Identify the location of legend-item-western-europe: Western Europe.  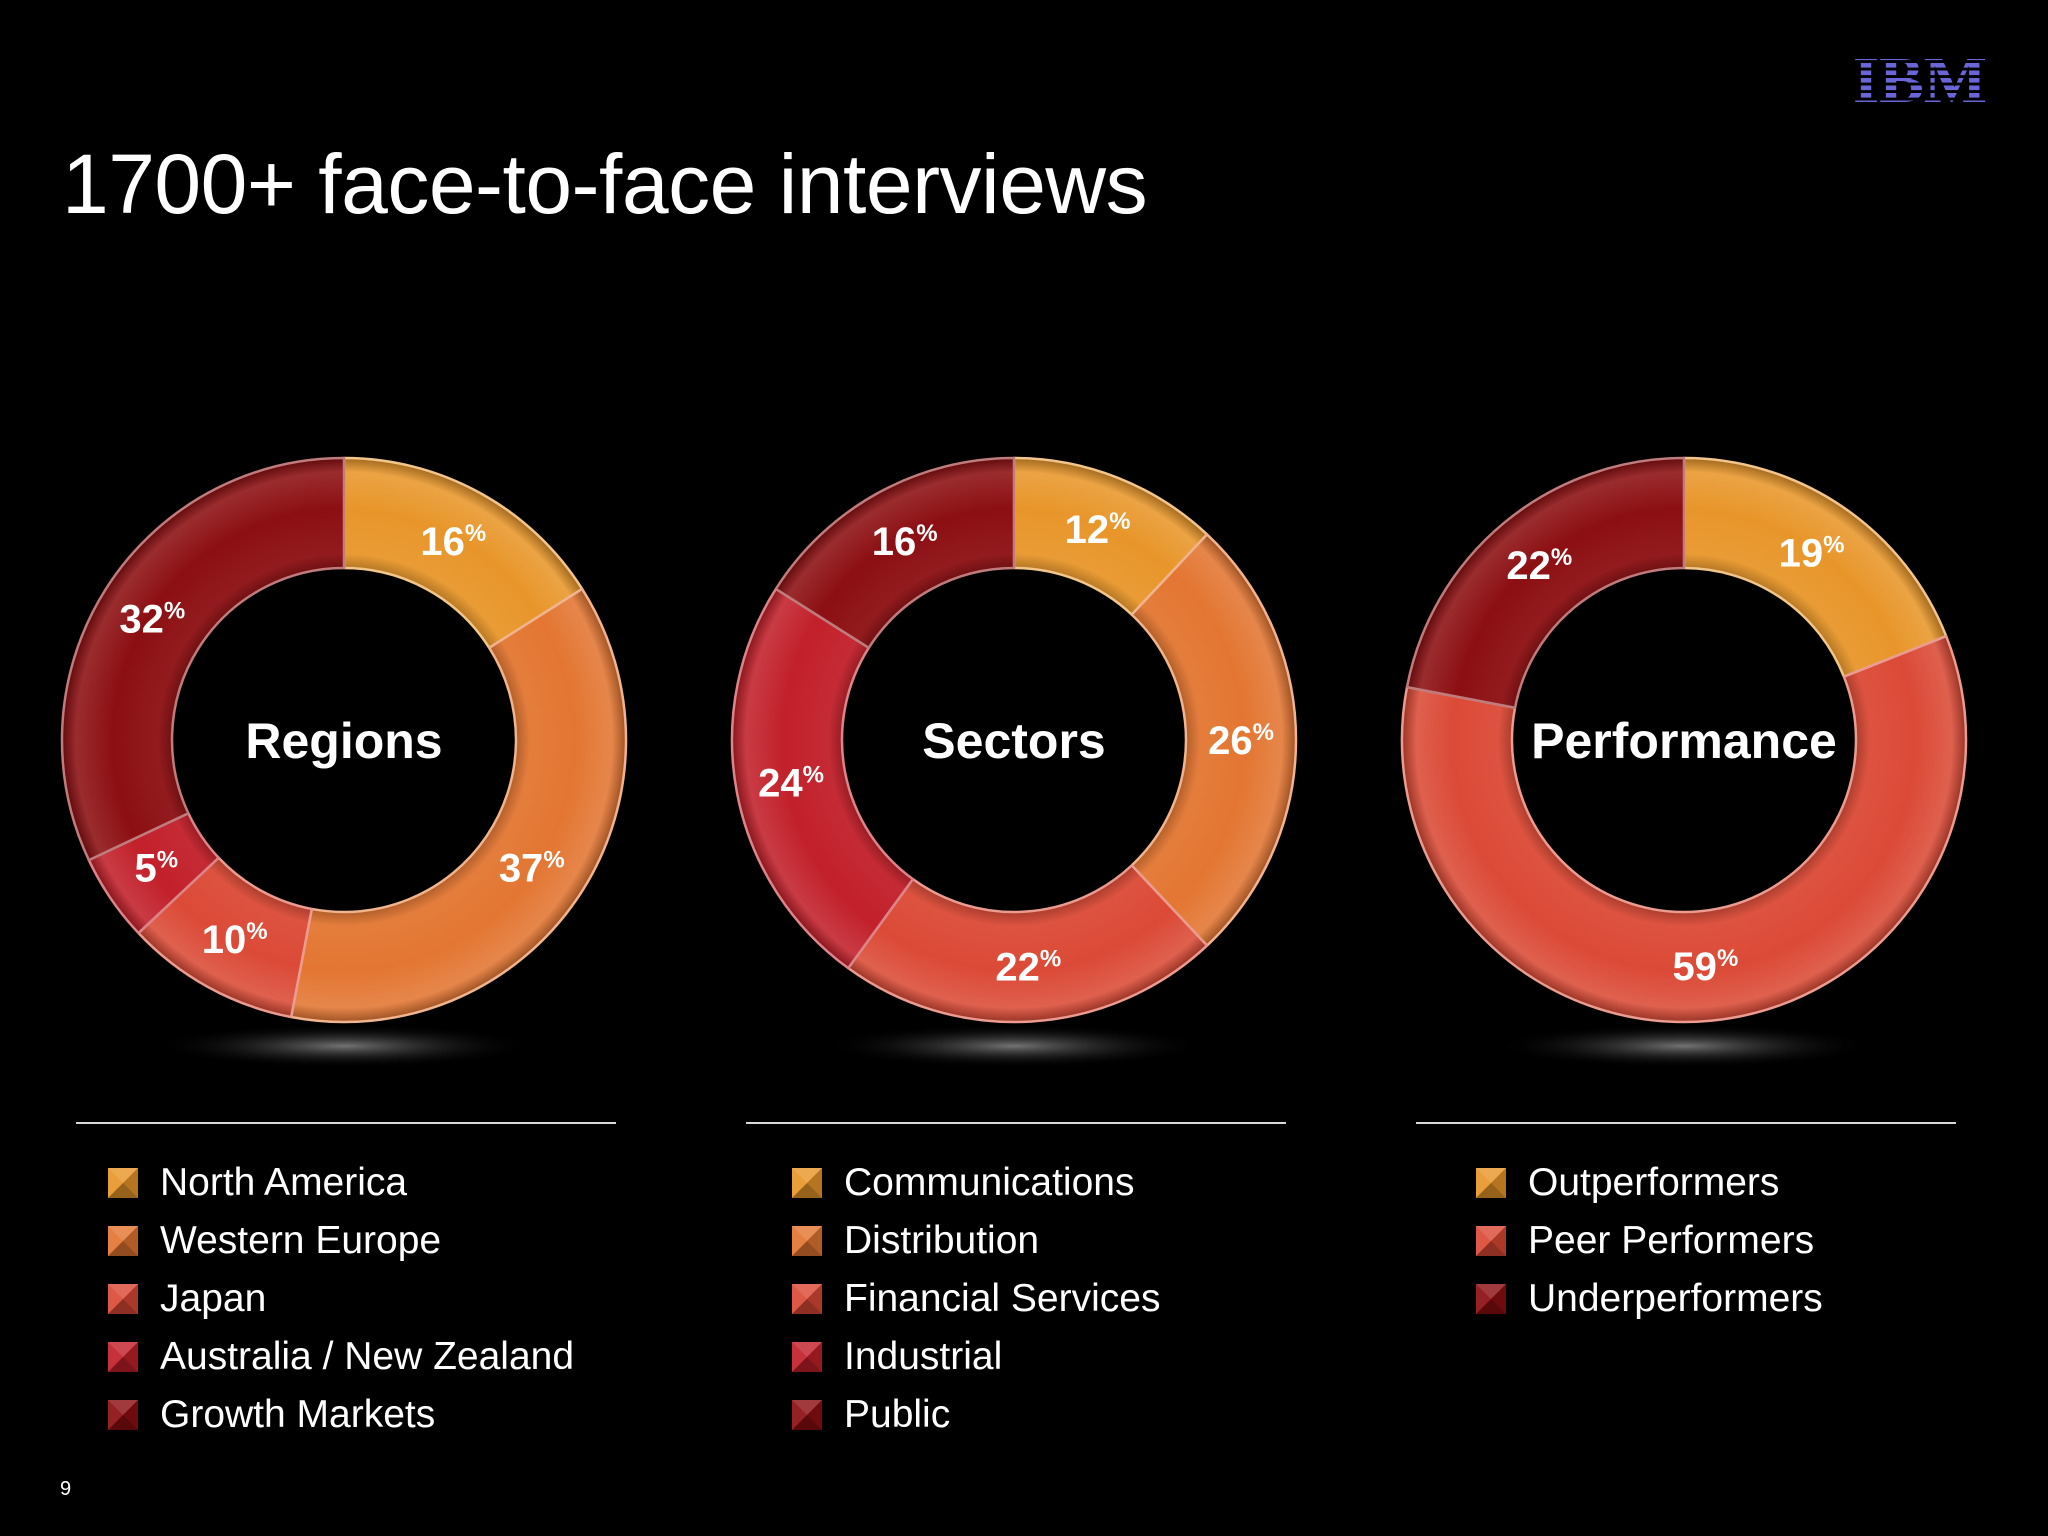
(338, 1241).